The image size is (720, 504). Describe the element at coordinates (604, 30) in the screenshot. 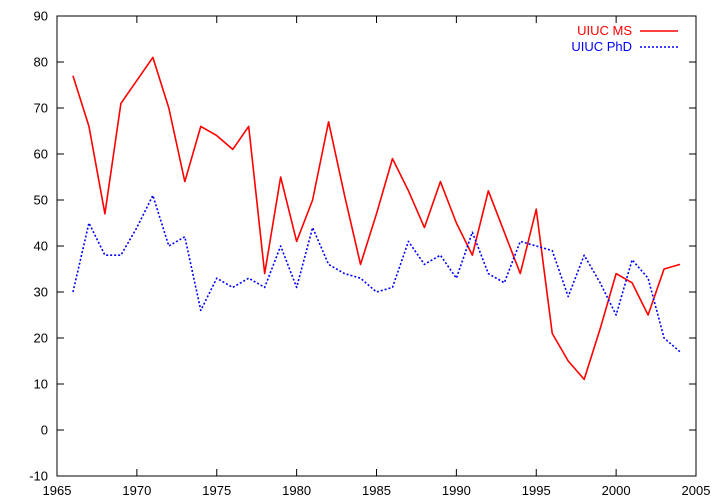

I see `legend-label-ms: UIUC MS` at that location.